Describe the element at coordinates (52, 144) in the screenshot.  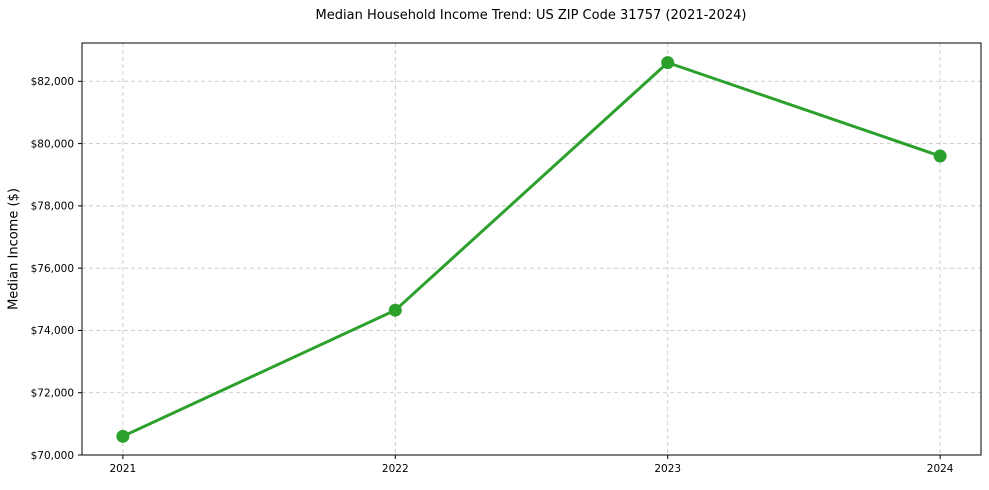
I see `y-tick-label: $80,000` at that location.